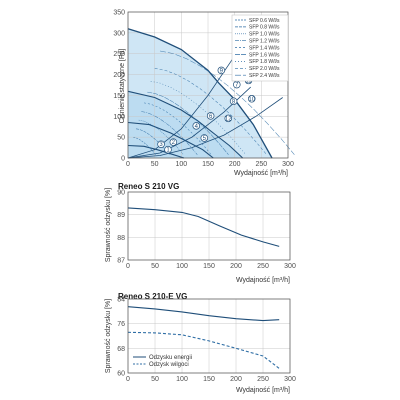 The image size is (400, 400). What do you see at coordinates (264, 48) in the screenshot?
I see `legend-label: SFP 1.4 W/l/s` at bounding box center [264, 48].